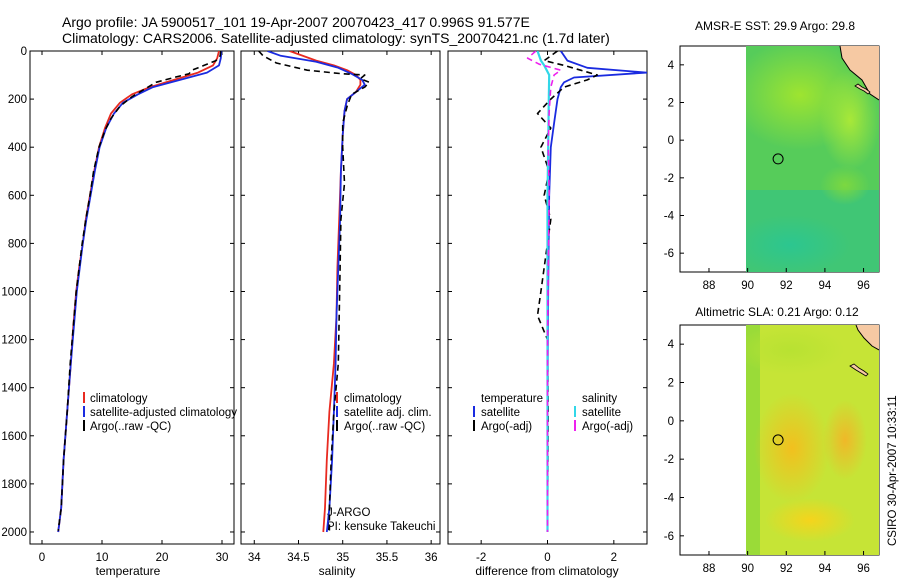 The height and width of the screenshot is (580, 900). What do you see at coordinates (859, 370) in the screenshot?
I see `sla-island` at bounding box center [859, 370].